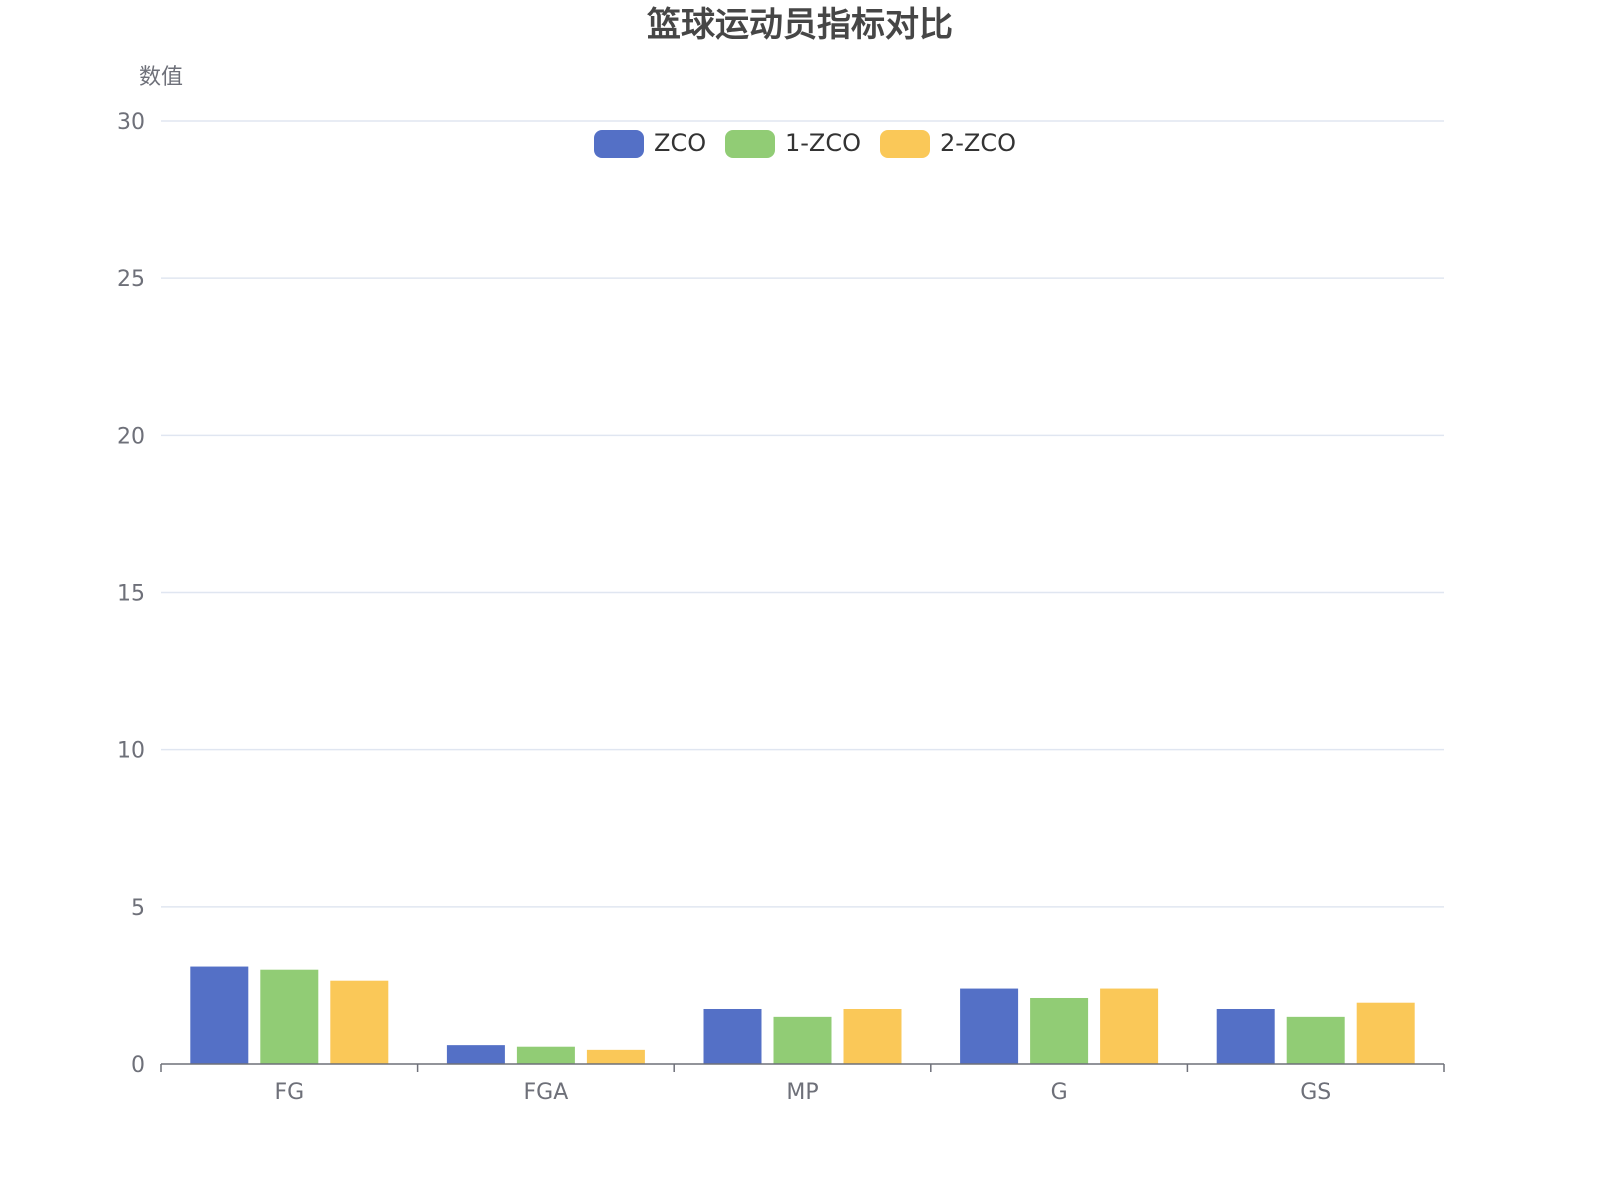 This screenshot has height=1204, width=1600. What do you see at coordinates (1129, 1026) in the screenshot?
I see `bar-2-zco-g` at bounding box center [1129, 1026].